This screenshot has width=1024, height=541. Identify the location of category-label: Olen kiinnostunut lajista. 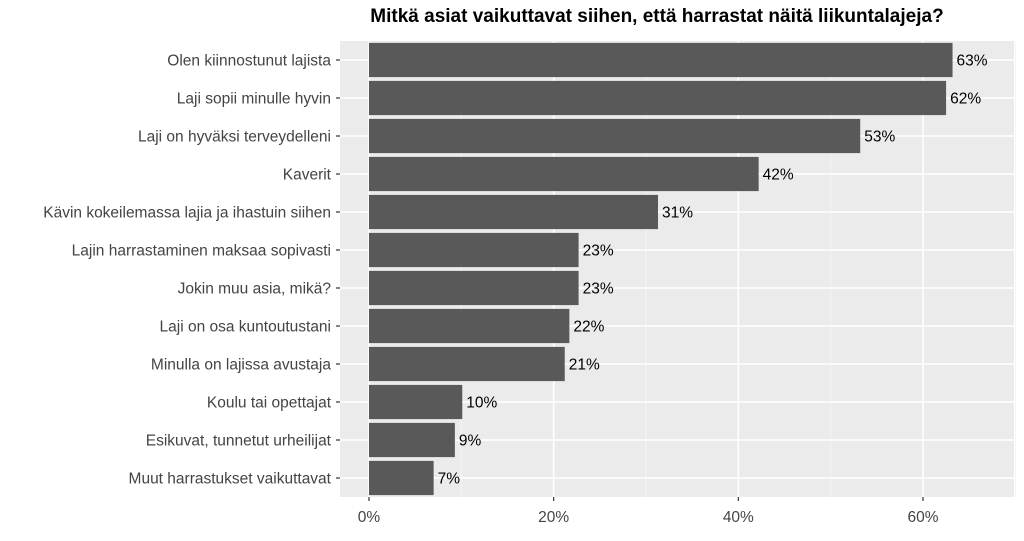
(249, 61).